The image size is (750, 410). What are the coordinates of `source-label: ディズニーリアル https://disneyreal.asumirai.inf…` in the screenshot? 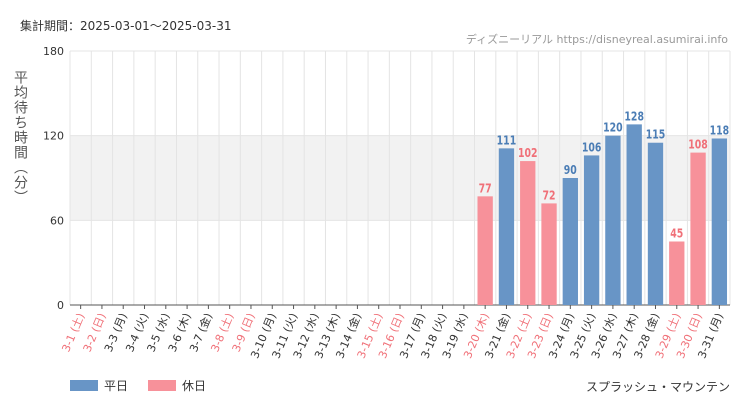 It's located at (596, 39).